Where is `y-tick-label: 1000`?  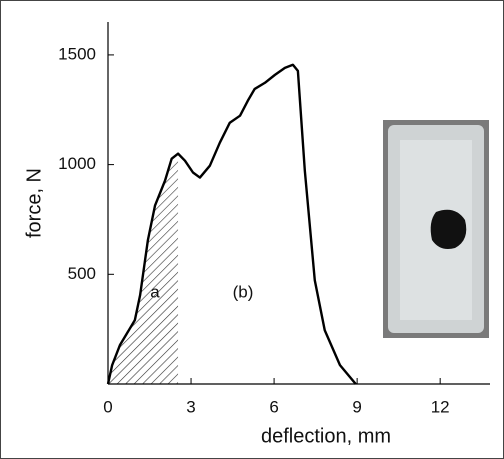 y-tick-label: 1000 is located at coordinates (77, 163).